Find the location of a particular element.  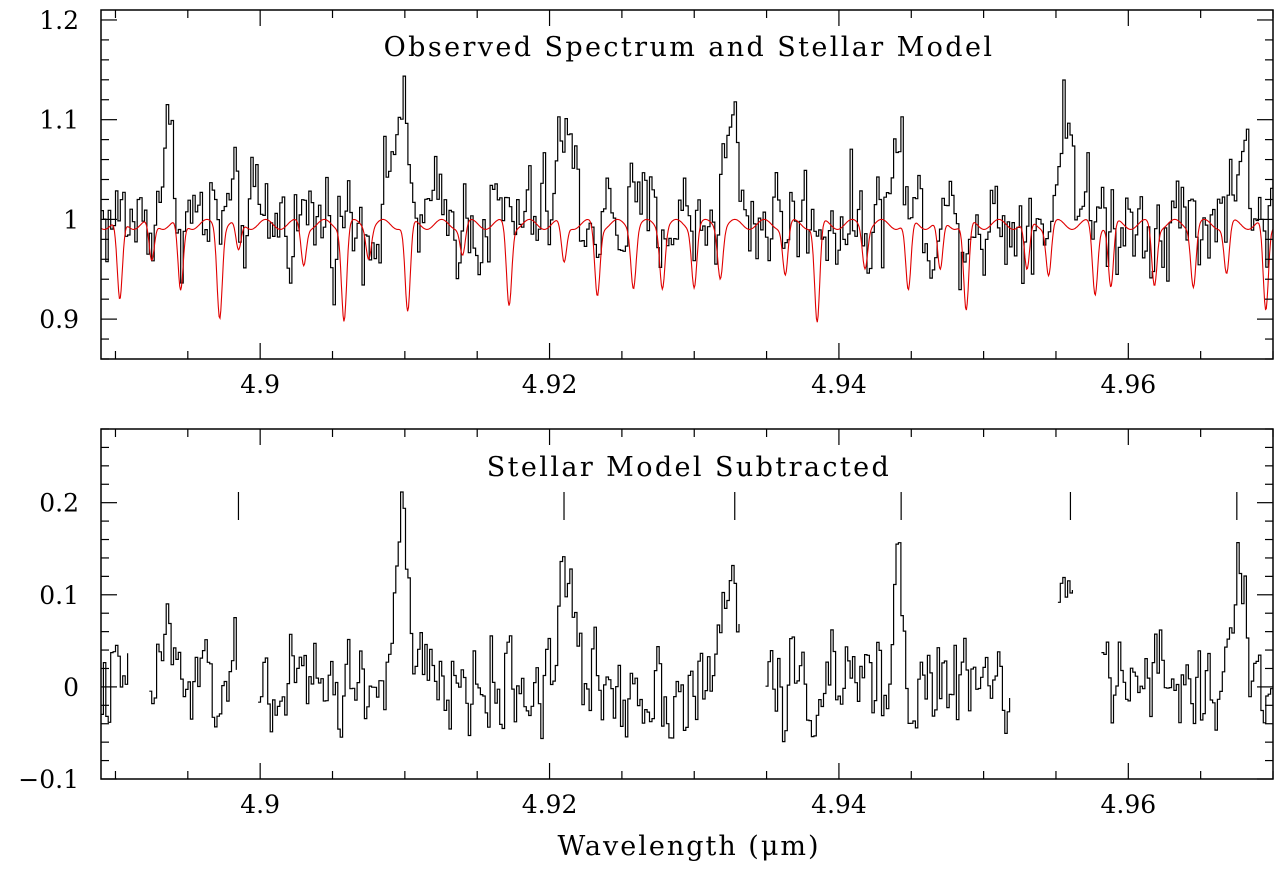

top-panel-title: Observed Spectrum and Stellar Model is located at coordinates (689, 47).